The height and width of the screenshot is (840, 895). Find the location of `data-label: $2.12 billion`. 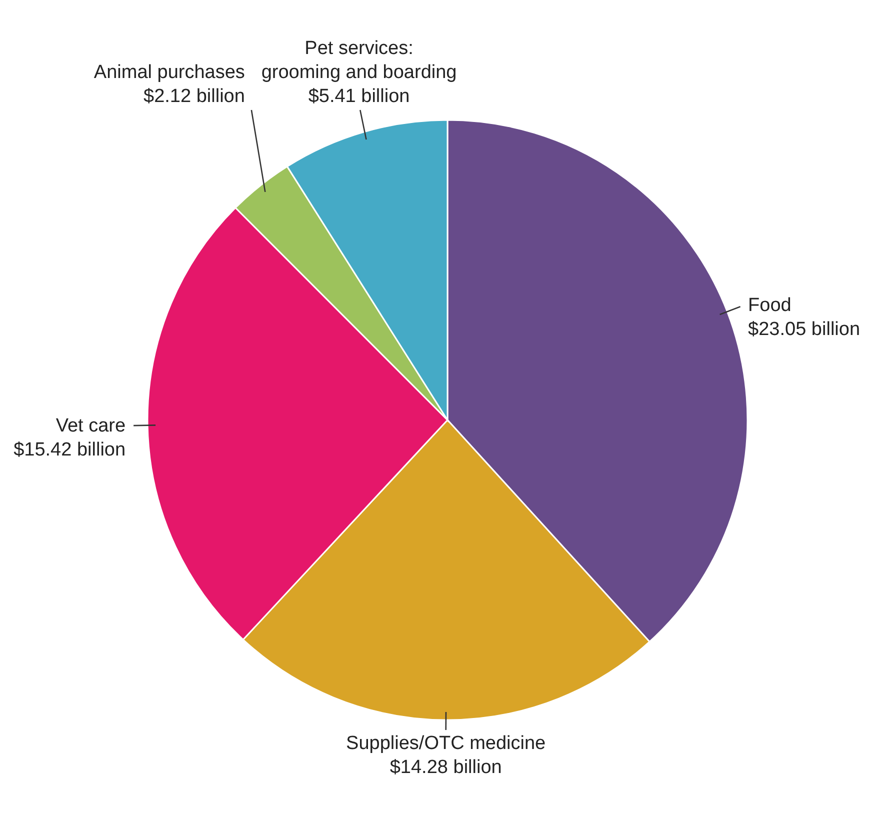

data-label: $2.12 billion is located at coordinates (194, 96).